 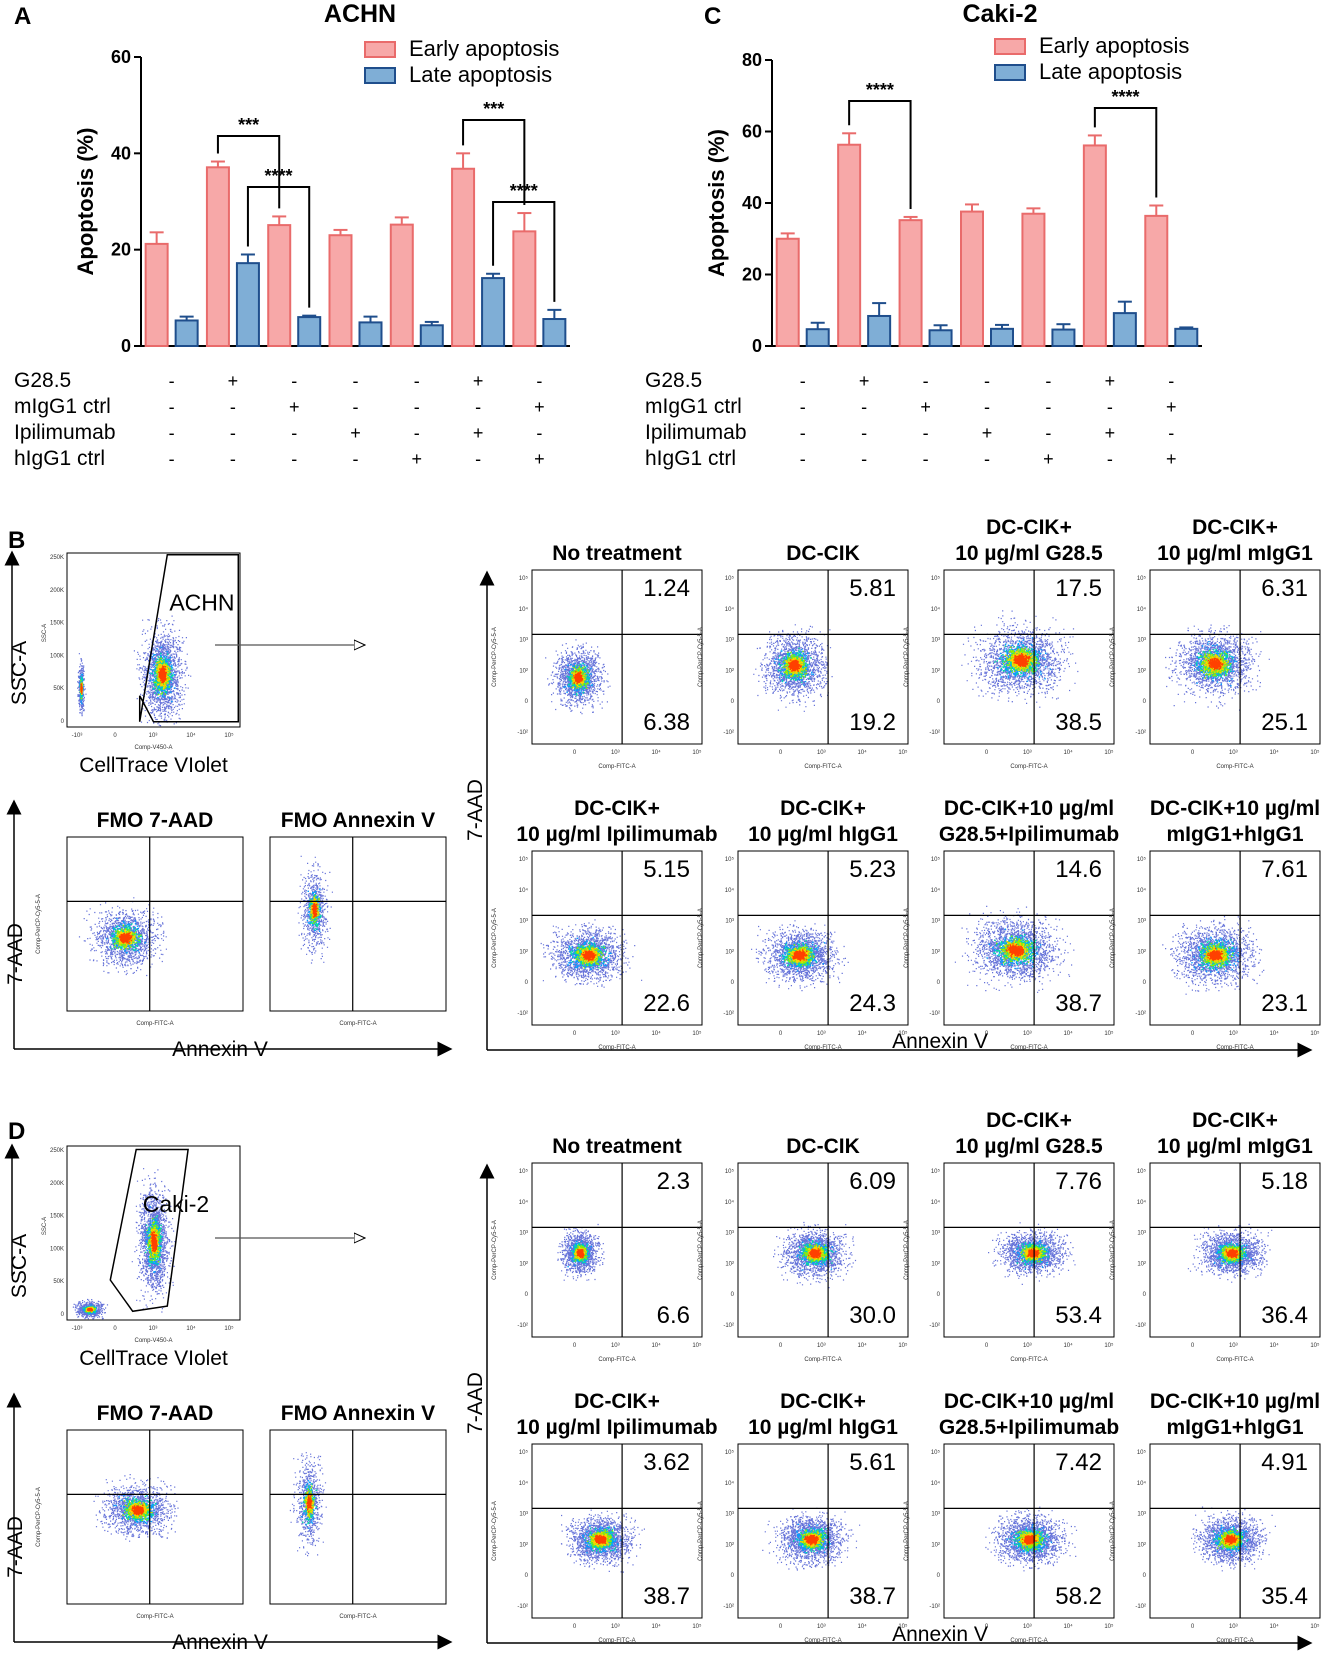 What do you see at coordinates (1078, 1315) in the screenshot?
I see `quadrant-lower-right-value: 53.4` at bounding box center [1078, 1315].